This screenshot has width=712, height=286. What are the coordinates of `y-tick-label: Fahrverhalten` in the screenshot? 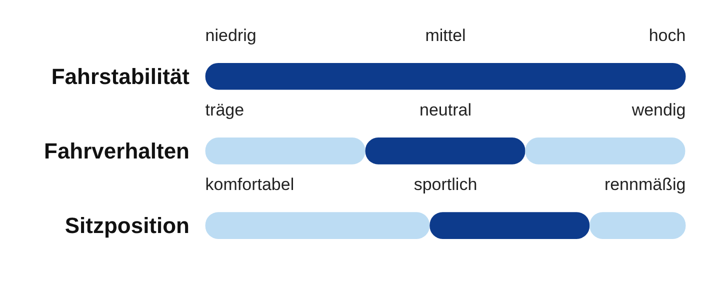 It's located at (117, 151).